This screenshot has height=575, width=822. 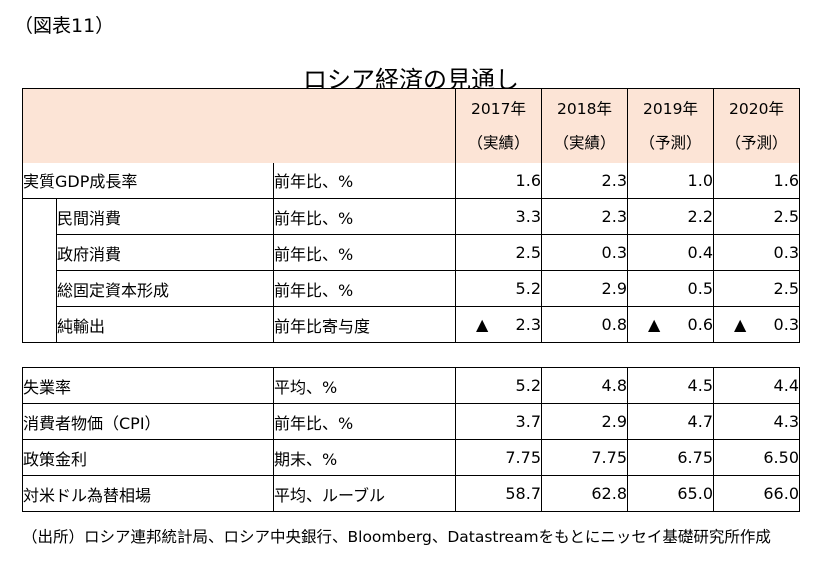 I want to click on value: 4.8, so click(x=614, y=385).